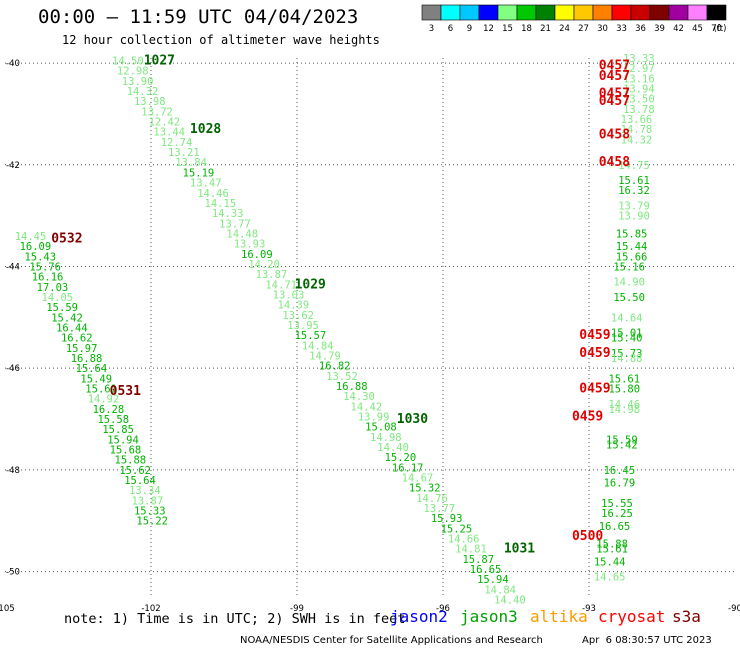 The image size is (740, 650). I want to click on wave-height-label: 15.49, so click(96, 379).